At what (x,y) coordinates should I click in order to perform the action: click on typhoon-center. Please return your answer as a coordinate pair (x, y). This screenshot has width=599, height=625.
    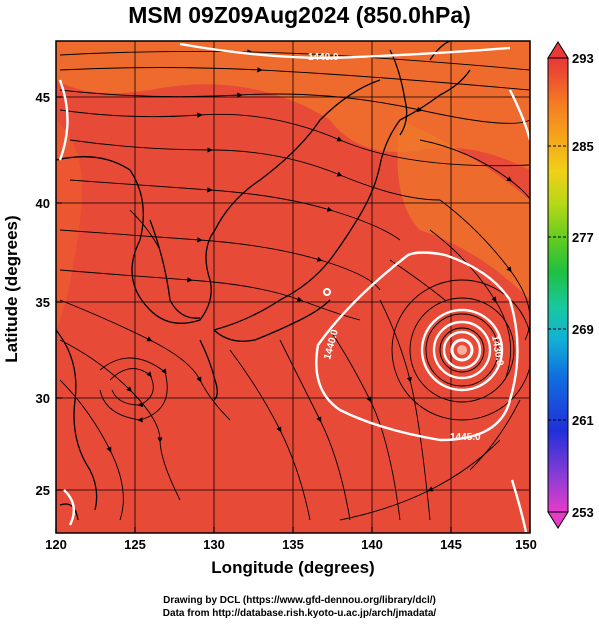
    Looking at the image, I should click on (462, 350).